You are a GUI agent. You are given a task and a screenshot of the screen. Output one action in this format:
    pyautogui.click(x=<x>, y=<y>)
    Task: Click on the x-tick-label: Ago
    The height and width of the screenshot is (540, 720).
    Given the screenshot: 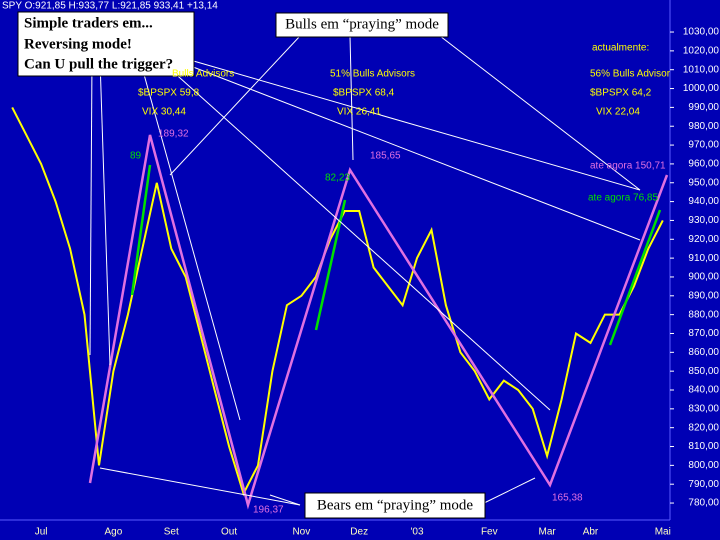 What is the action you would take?
    pyautogui.click(x=114, y=532)
    